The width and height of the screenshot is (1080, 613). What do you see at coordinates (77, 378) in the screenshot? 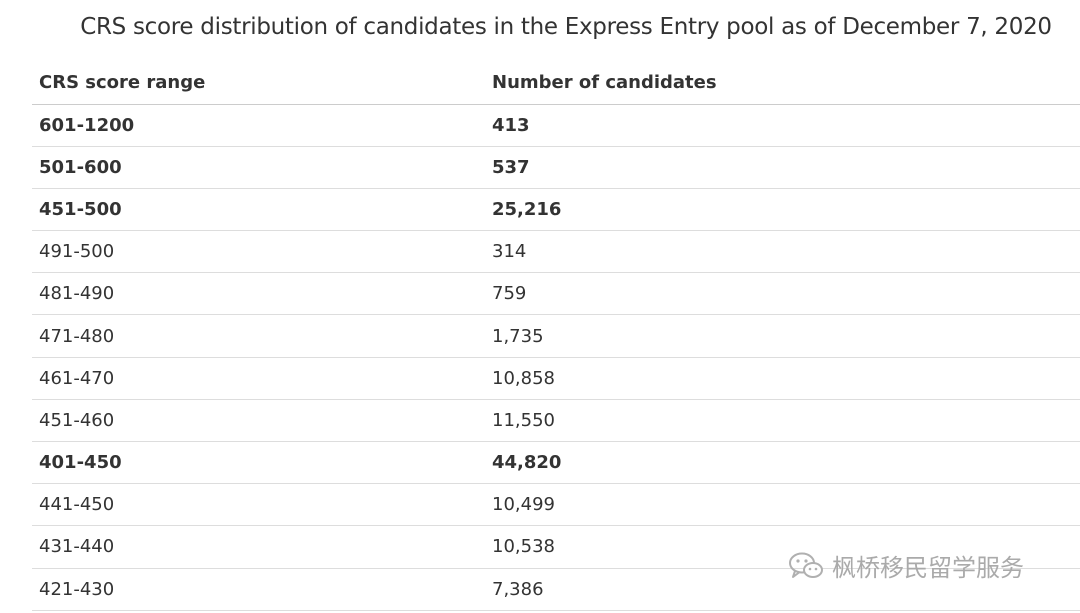
I see `cell-crs-score-range: 461-470` at bounding box center [77, 378].